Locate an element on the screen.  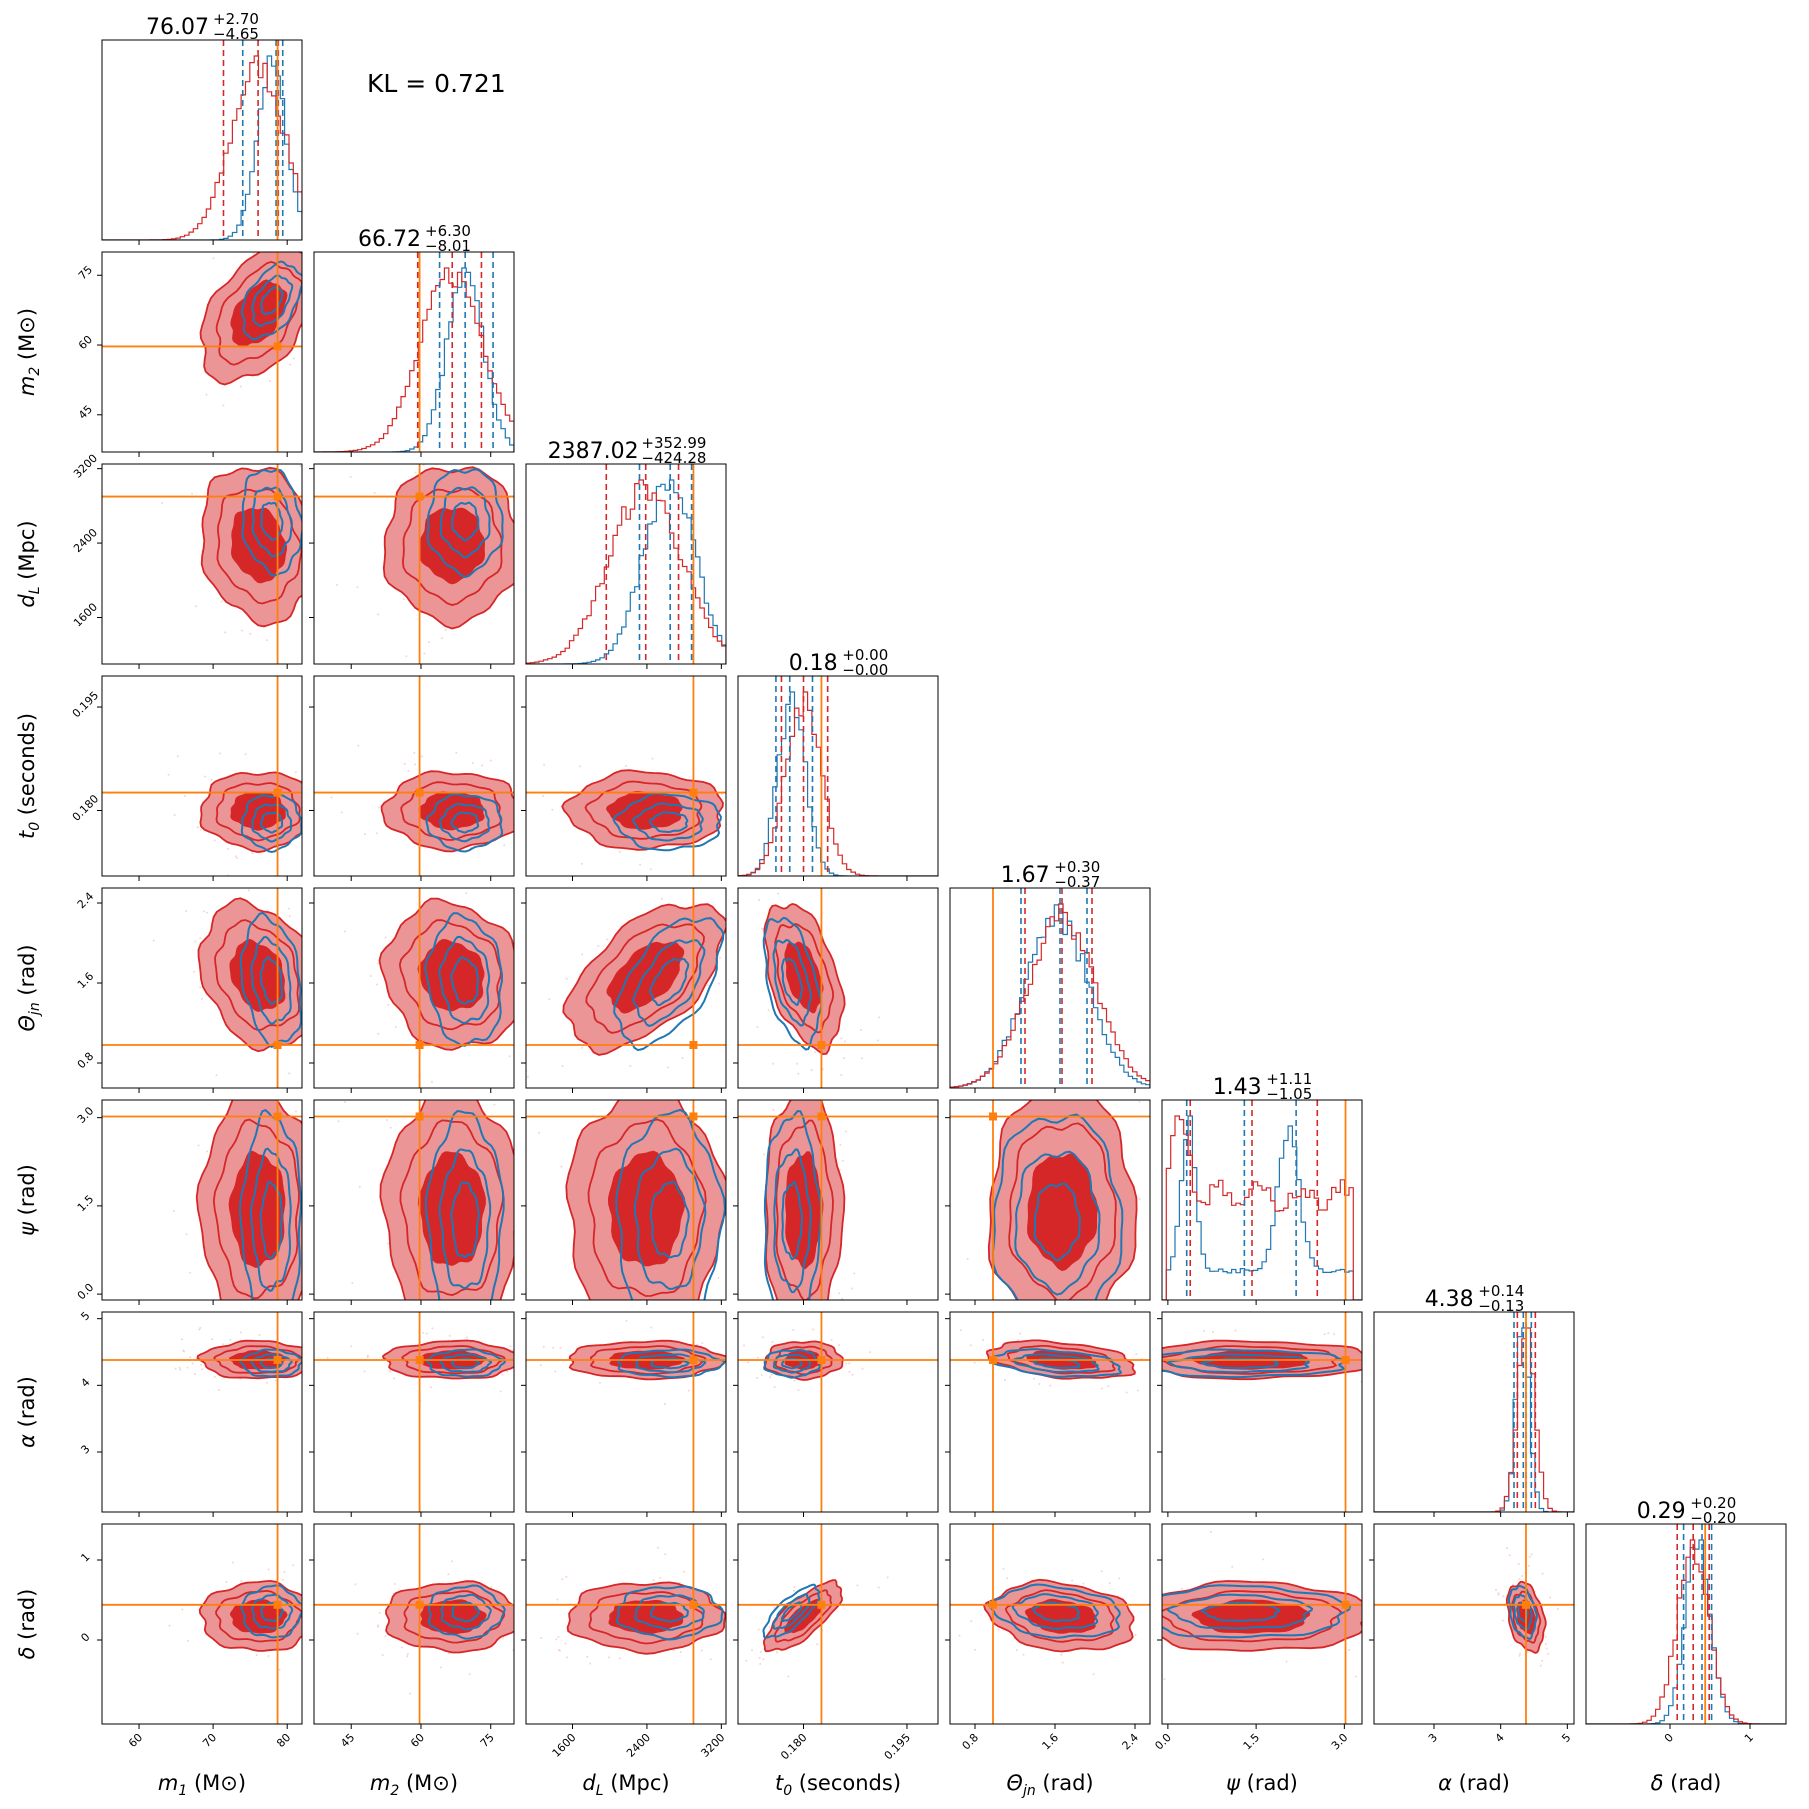
axis-label-sub: L is located at coordinates (35, 590).